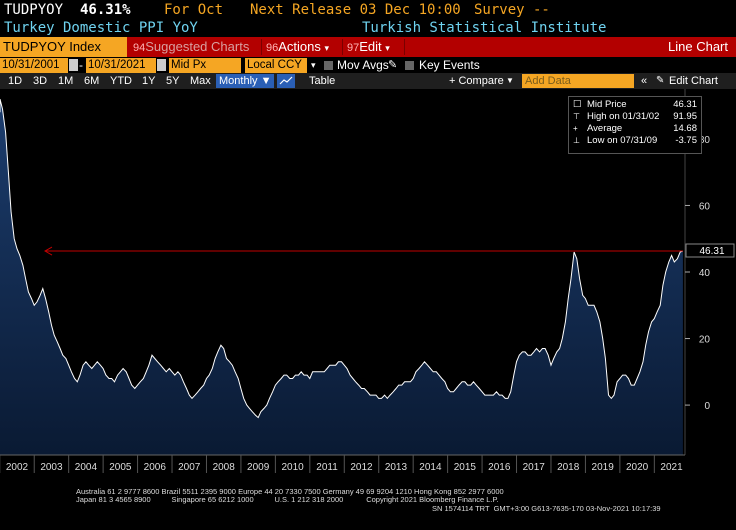 This screenshot has width=736, height=530. What do you see at coordinates (34, 10) in the screenshot?
I see `ticker-symbol: TUDPYOY` at bounding box center [34, 10].